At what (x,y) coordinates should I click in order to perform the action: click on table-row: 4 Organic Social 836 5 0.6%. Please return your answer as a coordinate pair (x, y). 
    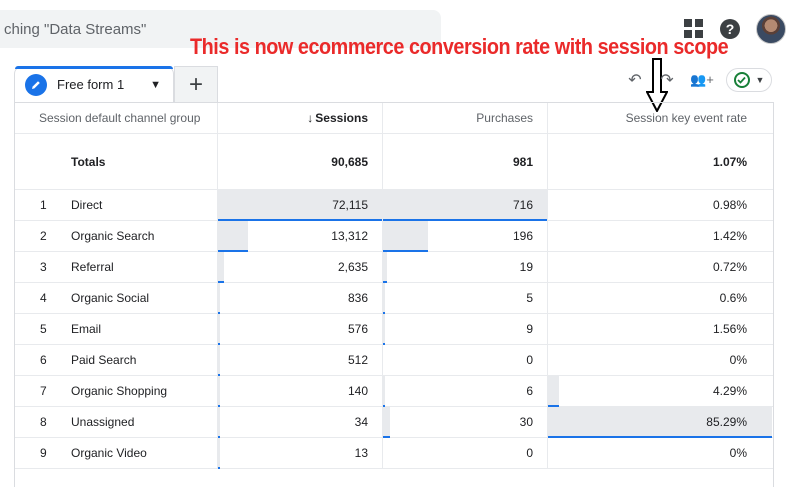
    Looking at the image, I should click on (394, 298).